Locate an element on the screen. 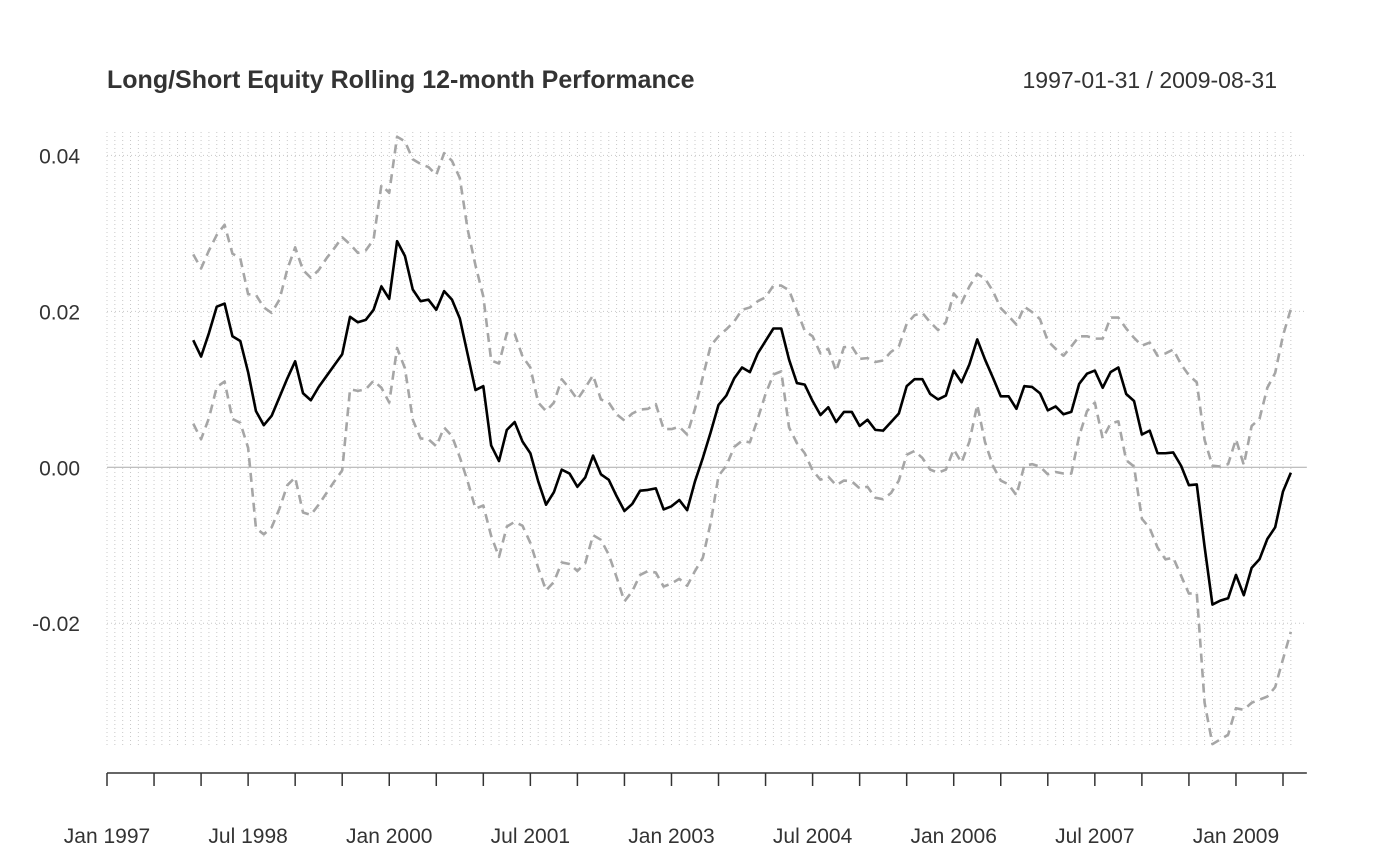  y-tick-label: 0.02 is located at coordinates (59, 312).